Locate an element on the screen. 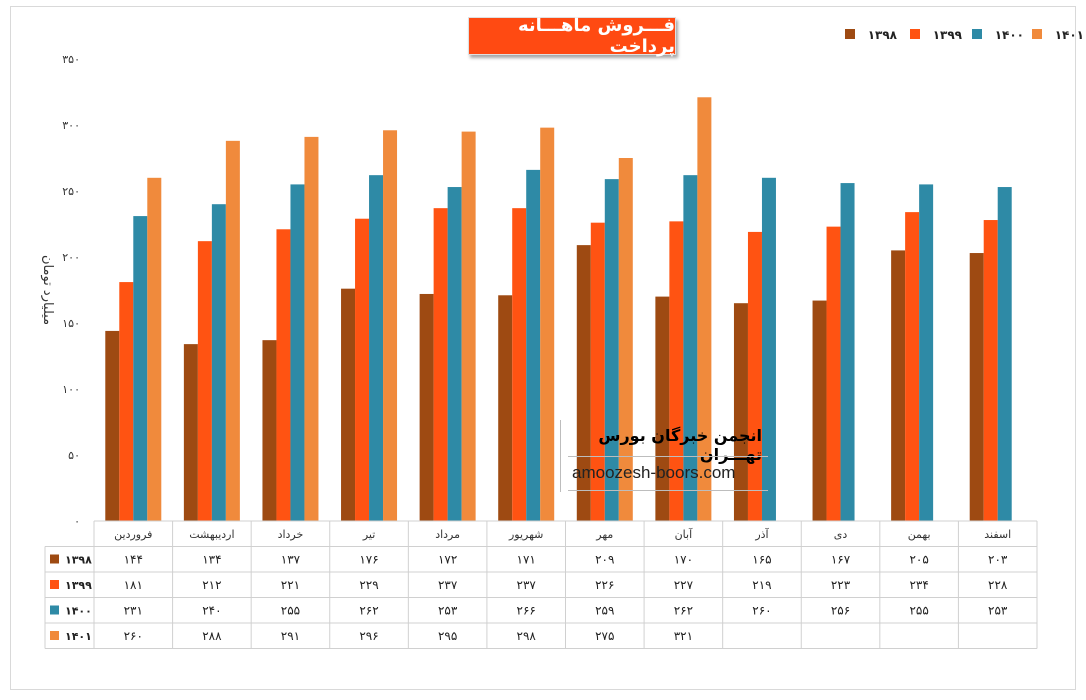  category-label: آبان is located at coordinates (684, 534).